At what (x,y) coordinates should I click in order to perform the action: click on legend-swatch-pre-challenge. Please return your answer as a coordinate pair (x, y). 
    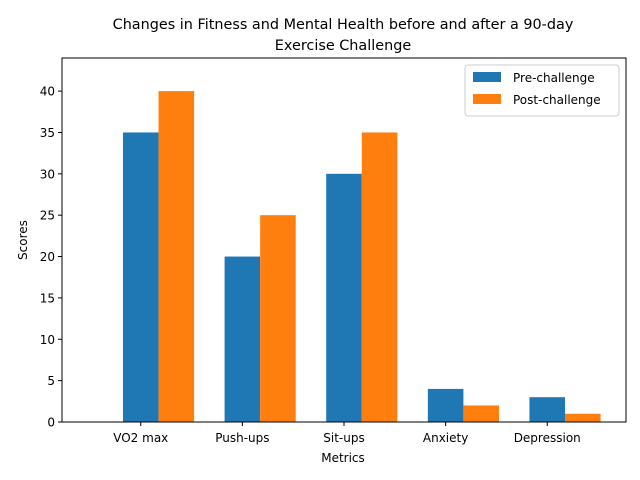
    Looking at the image, I should click on (487, 77).